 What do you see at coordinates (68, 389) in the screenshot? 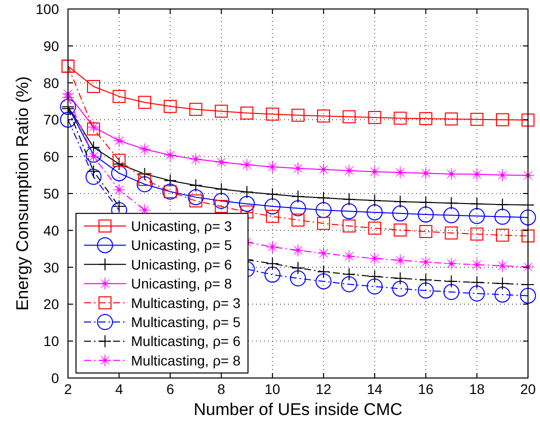
I see `x-tick-label: 2` at bounding box center [68, 389].